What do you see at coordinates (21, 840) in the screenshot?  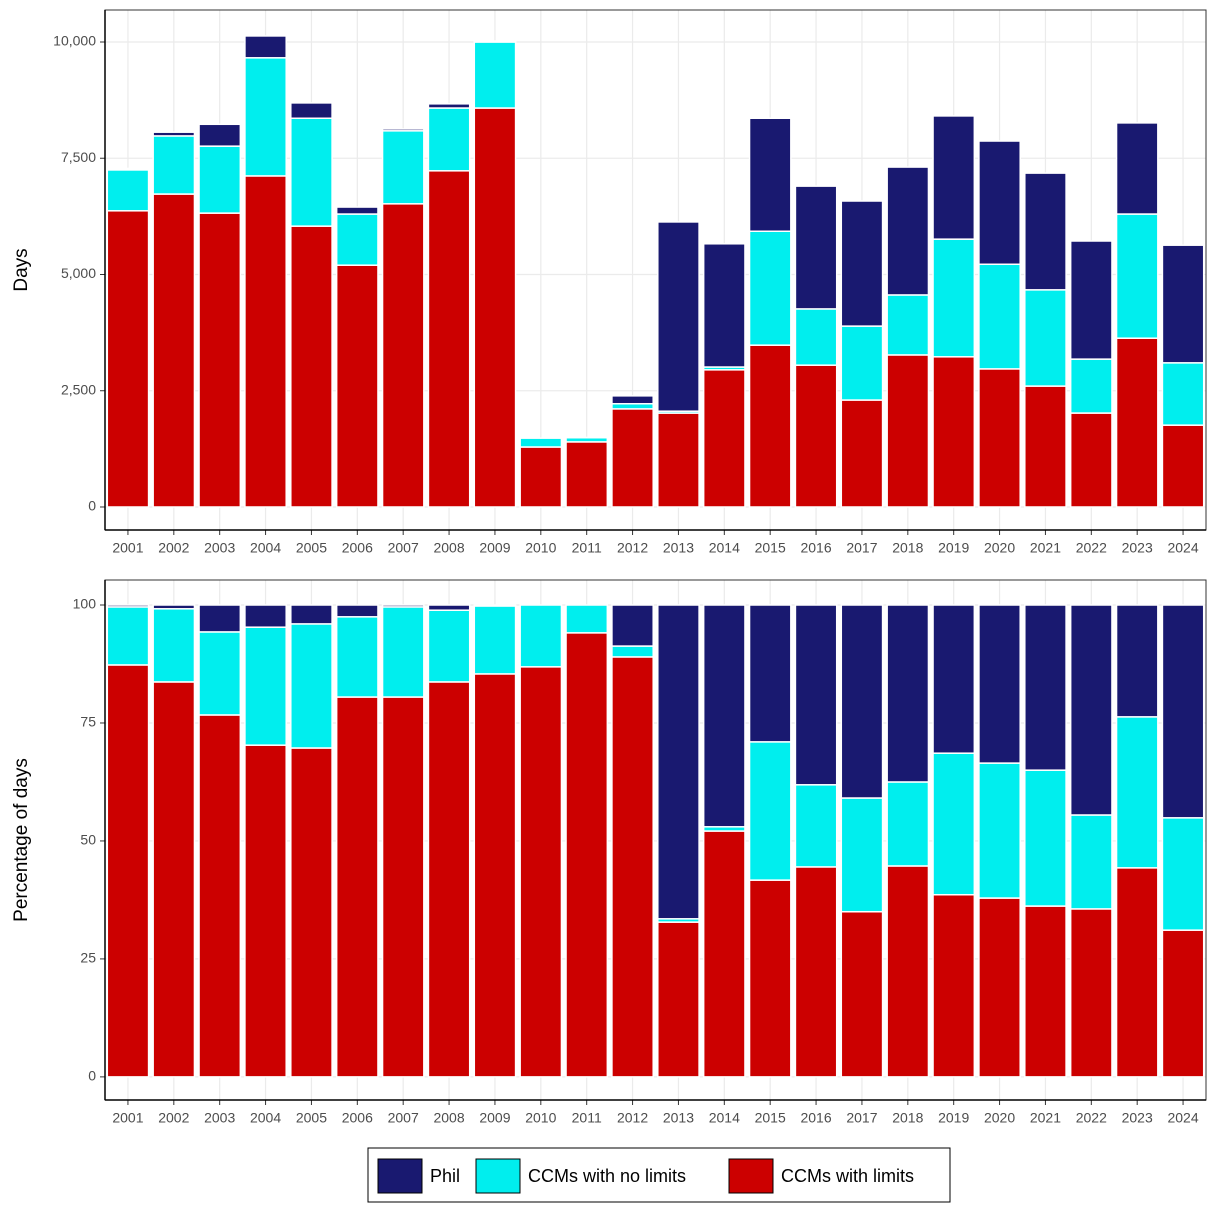 I see `y-axis-label: Percentage of days` at bounding box center [21, 840].